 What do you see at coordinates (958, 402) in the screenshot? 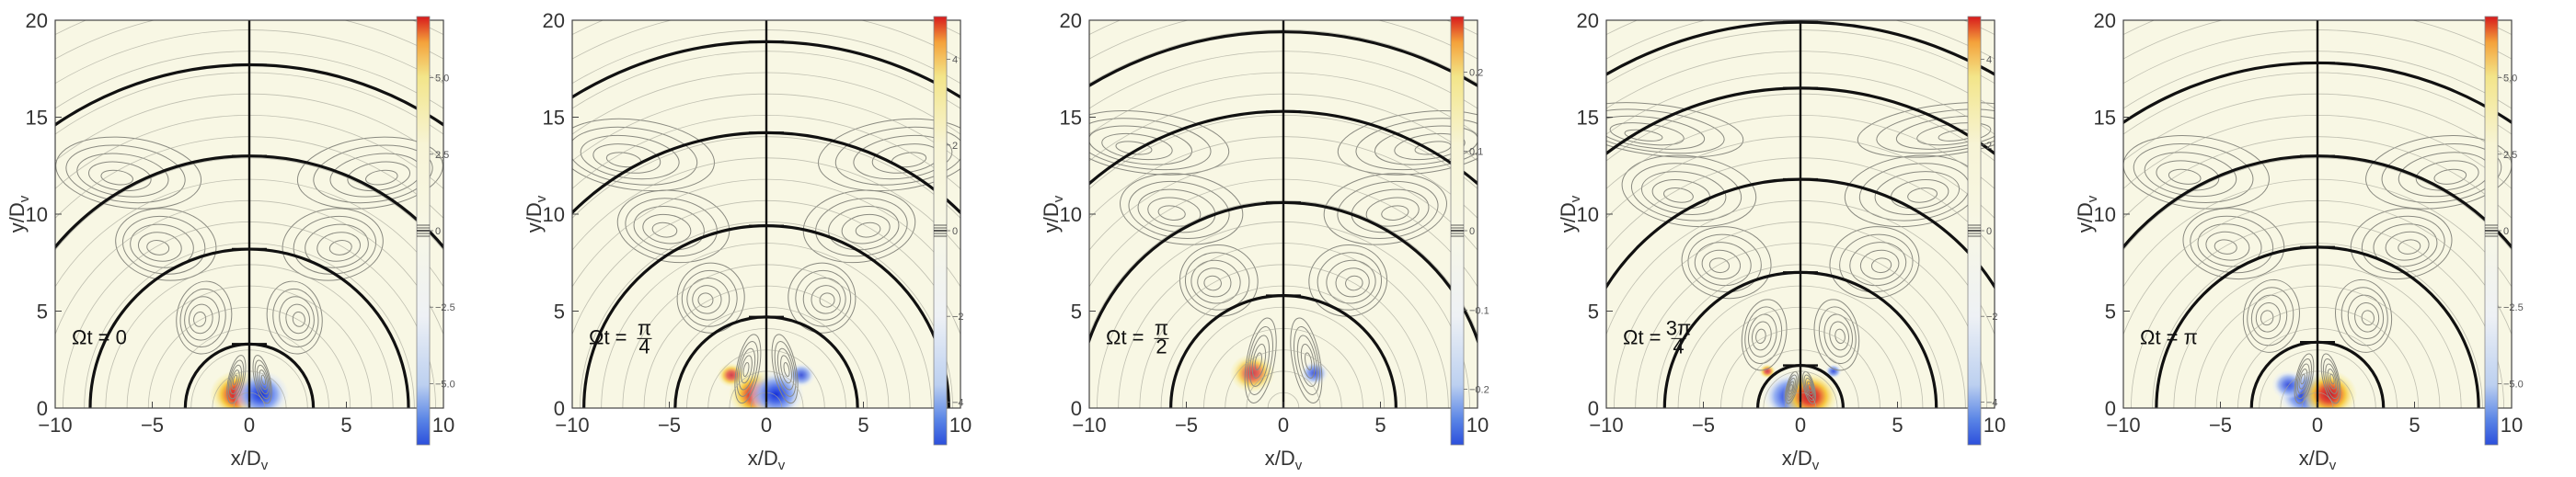
I see `colorbar-tick-label: −4` at bounding box center [958, 402].